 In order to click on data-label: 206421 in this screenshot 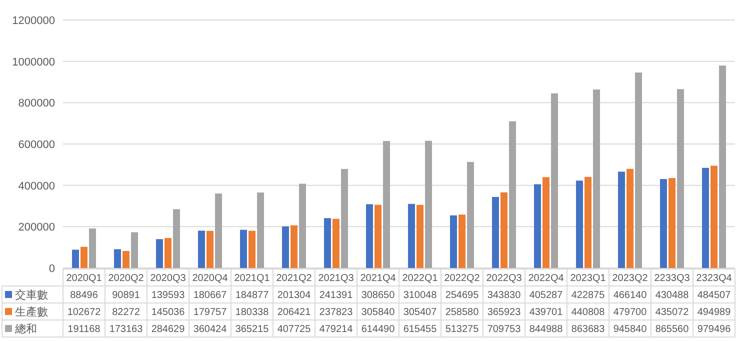, I will do `click(294, 312)`.